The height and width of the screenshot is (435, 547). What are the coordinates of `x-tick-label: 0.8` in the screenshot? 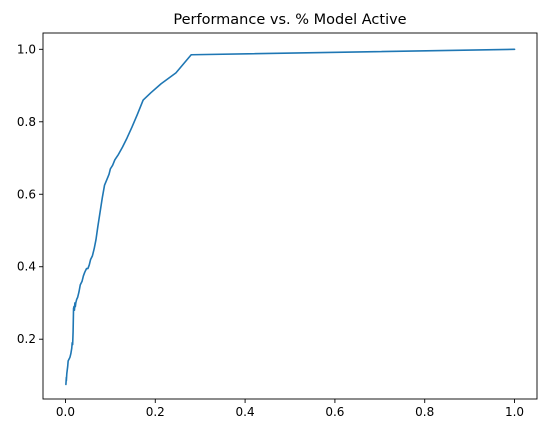 It's located at (424, 412).